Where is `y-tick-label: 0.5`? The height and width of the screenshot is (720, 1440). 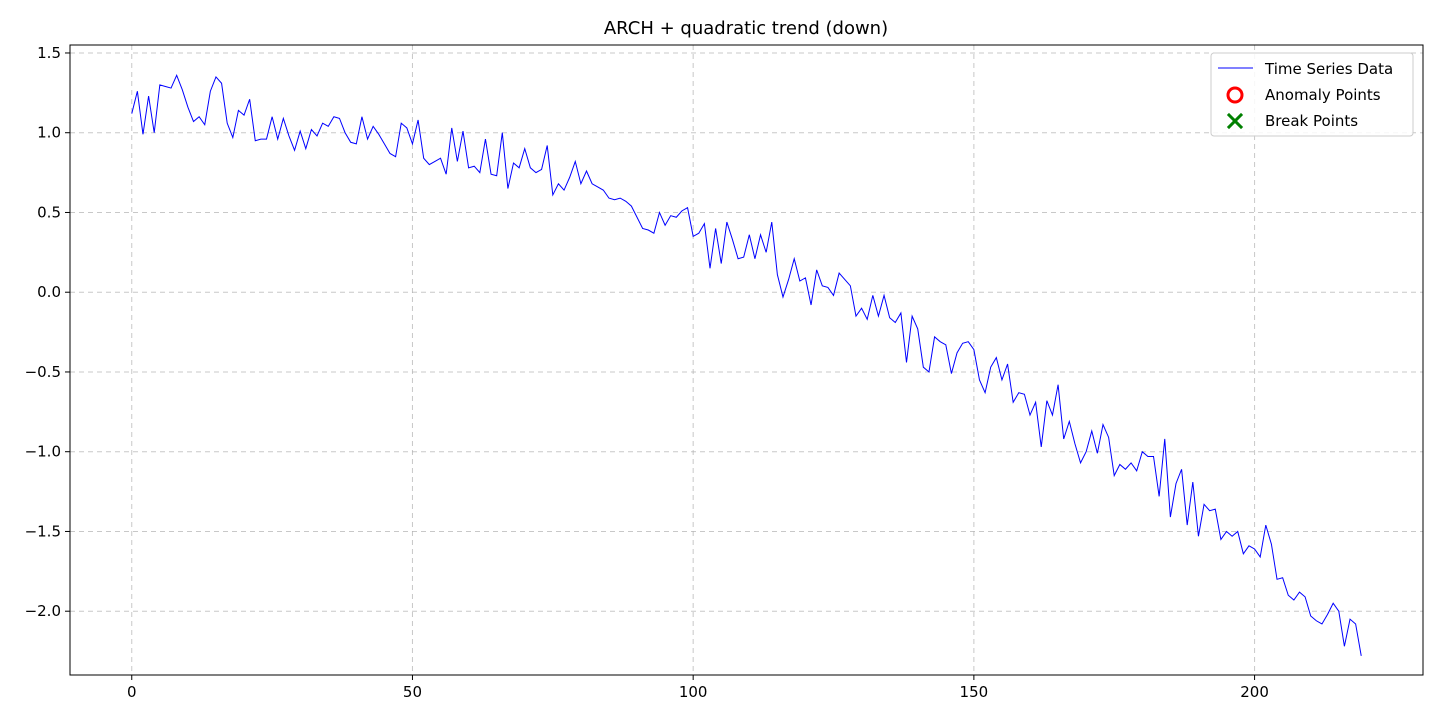 y-tick-label: 0.5 is located at coordinates (49, 212).